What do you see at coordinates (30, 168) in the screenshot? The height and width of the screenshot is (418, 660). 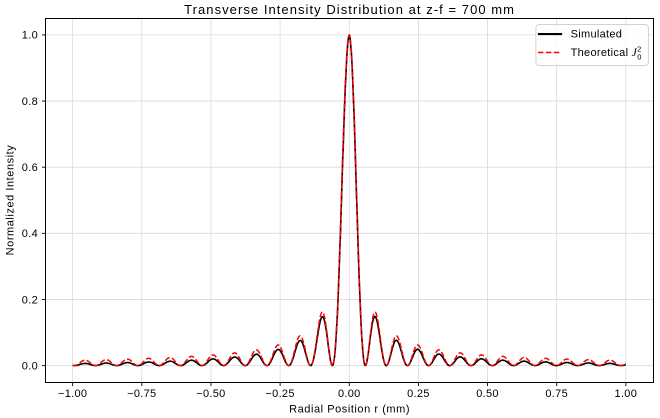 I see `svg-text: 0.6` at bounding box center [30, 168].